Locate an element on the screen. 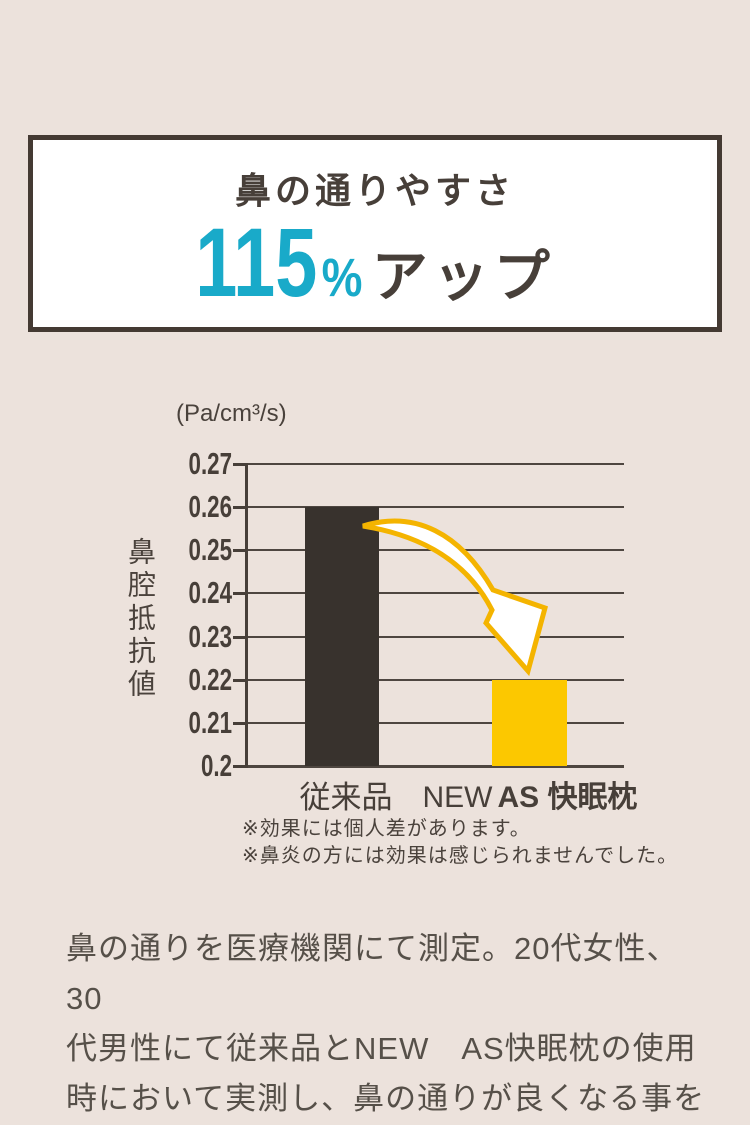 The image size is (750, 1125). stat-number: 115 is located at coordinates (256, 262).